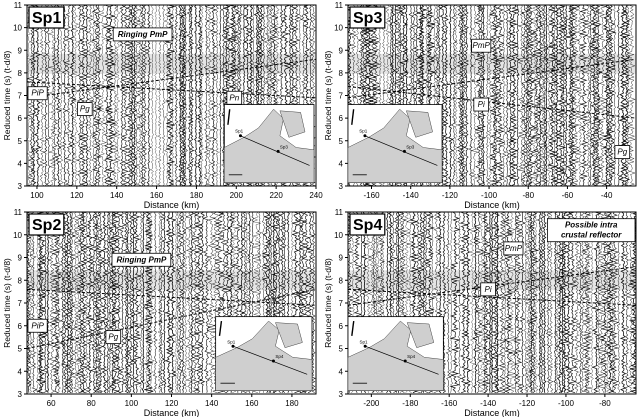 The height and width of the screenshot is (417, 640). Describe the element at coordinates (411, 195) in the screenshot. I see `x-tick-label: -140` at that location.